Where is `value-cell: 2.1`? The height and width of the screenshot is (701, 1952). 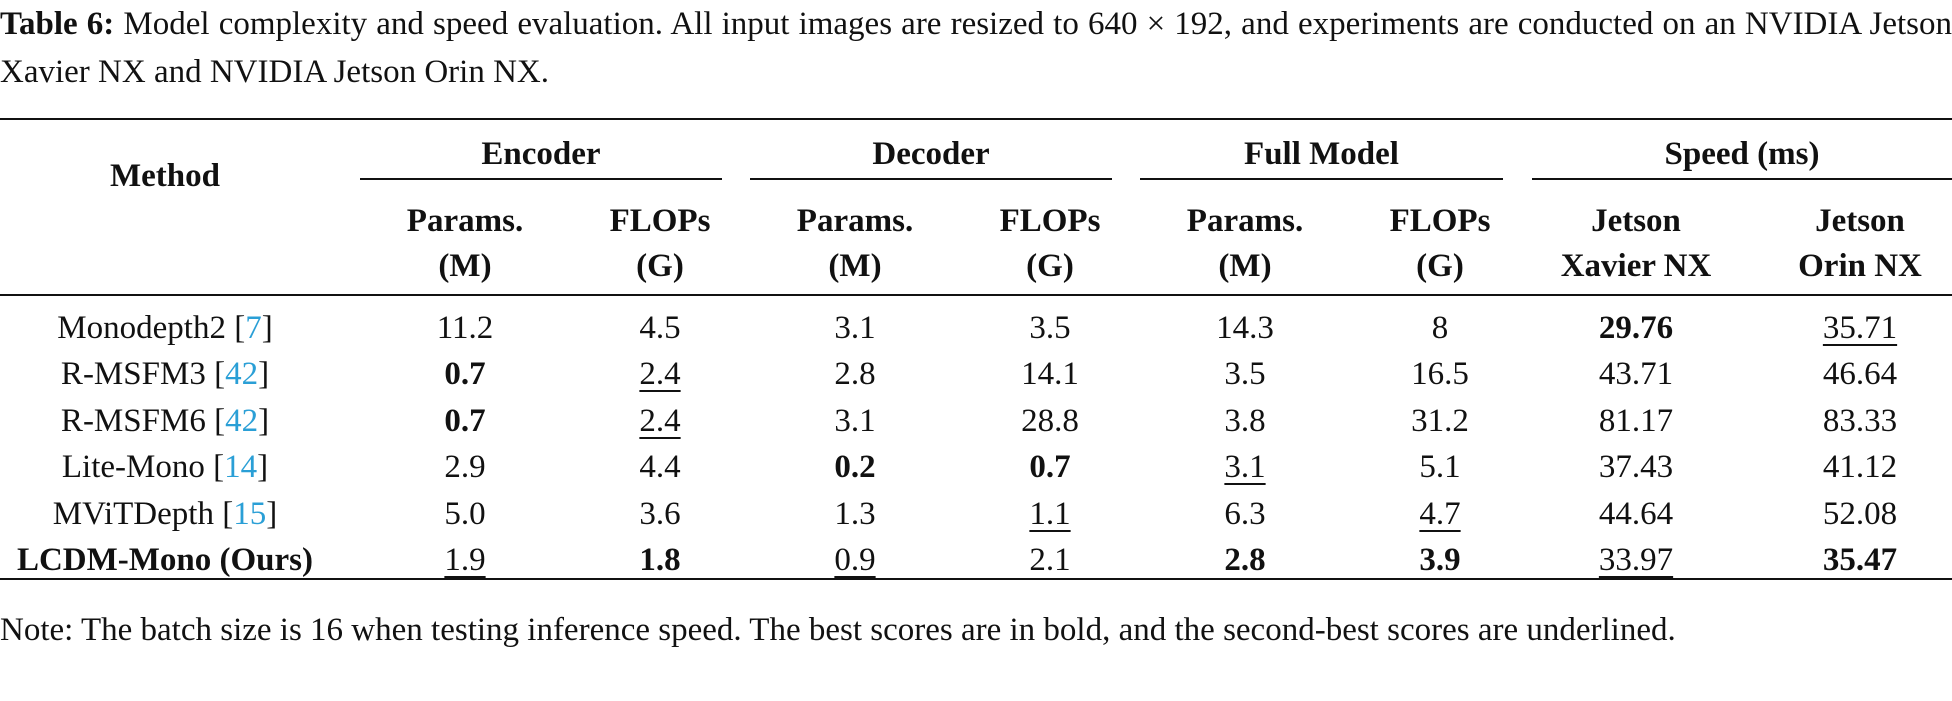
value-cell: 2.1 is located at coordinates (1050, 560).